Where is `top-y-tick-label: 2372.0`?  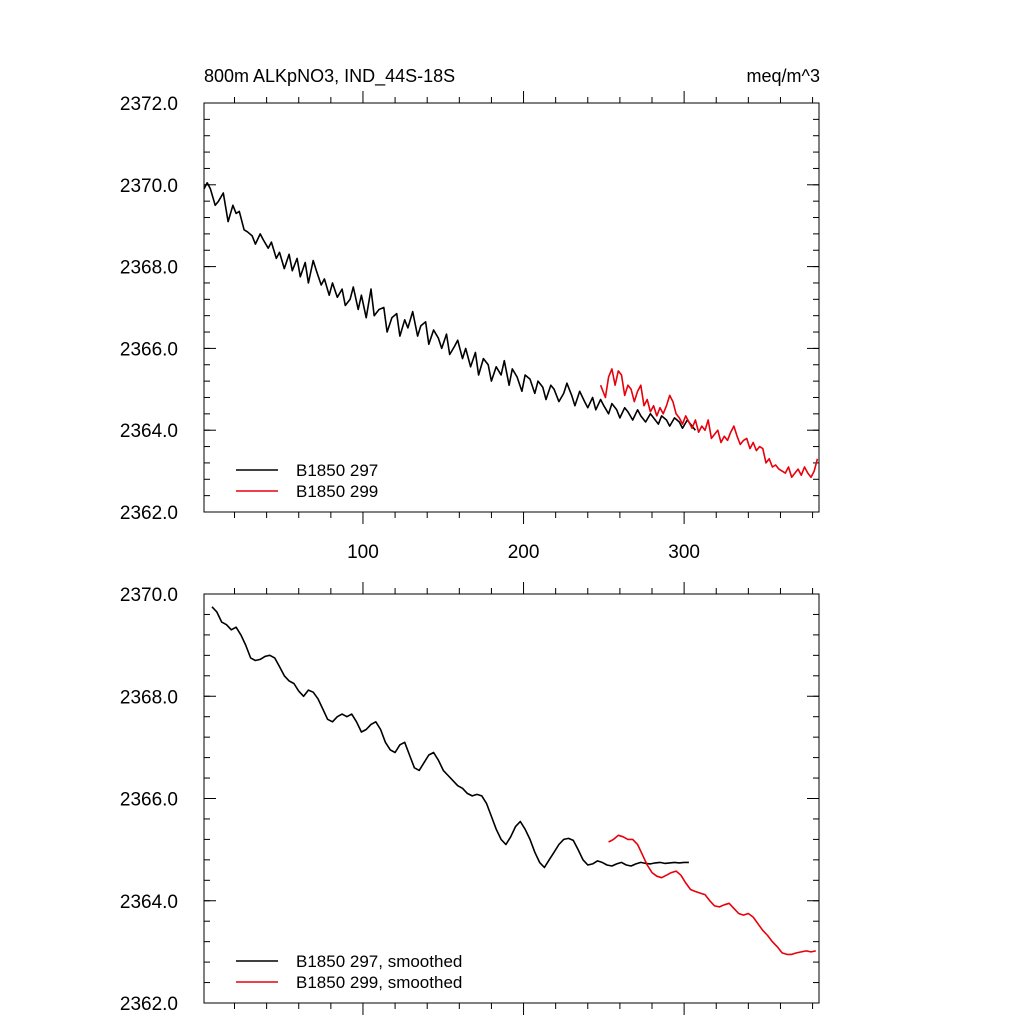
top-y-tick-label: 2372.0 is located at coordinates (149, 104).